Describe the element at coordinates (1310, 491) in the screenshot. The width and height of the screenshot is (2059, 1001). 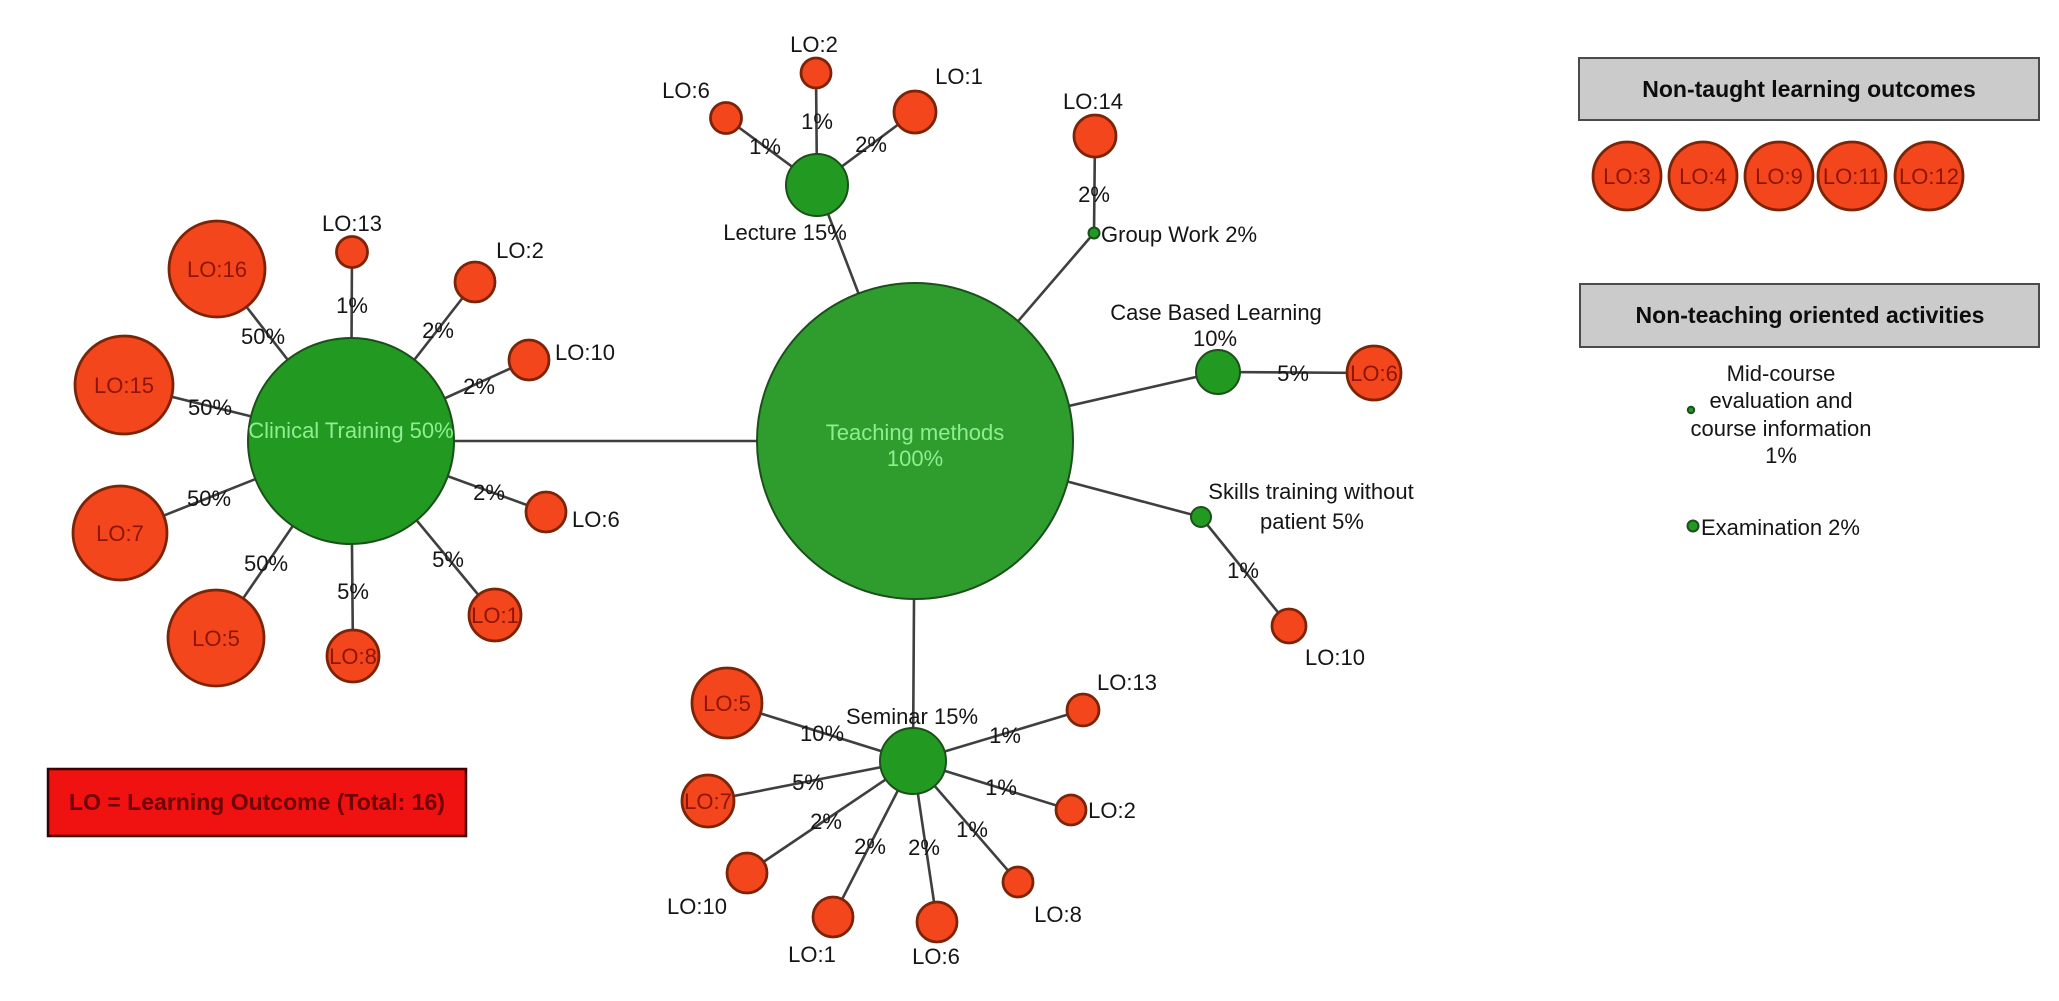
I see `svg-text: Skills training without` at that location.